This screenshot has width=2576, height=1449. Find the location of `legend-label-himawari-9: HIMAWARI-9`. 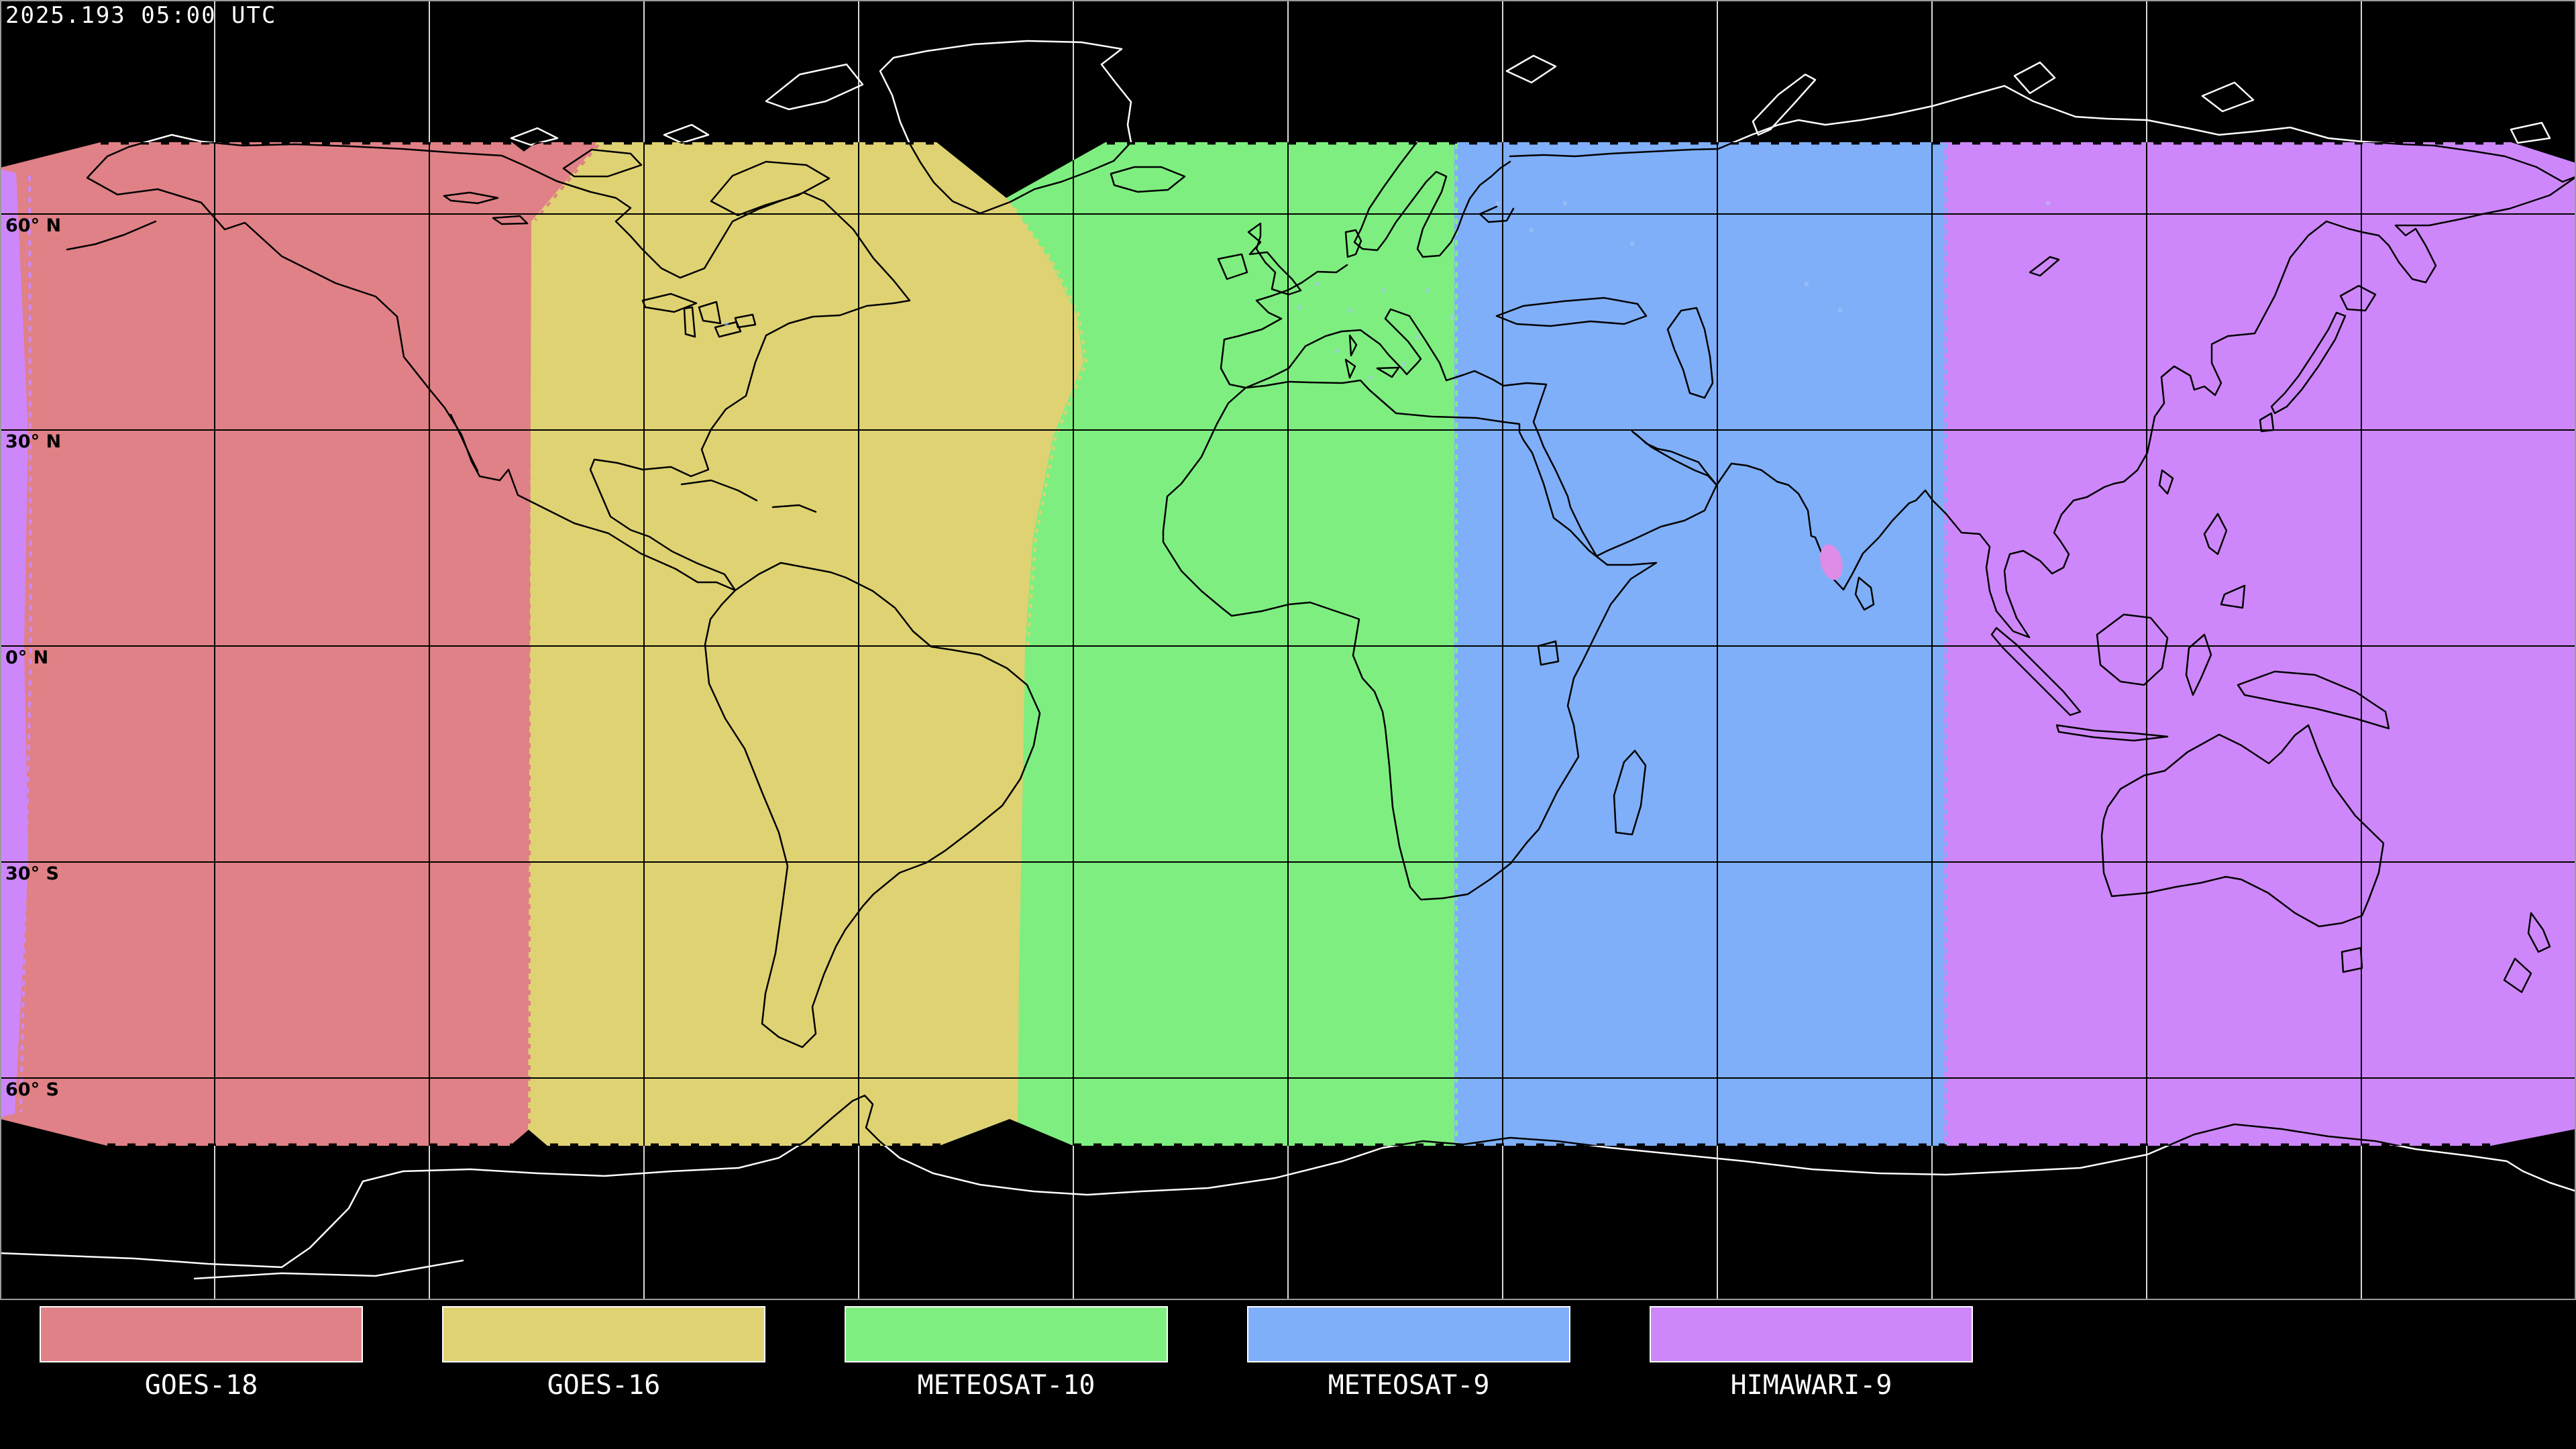

legend-label-himawari-9: HIMAWARI-9 is located at coordinates (1811, 1385).